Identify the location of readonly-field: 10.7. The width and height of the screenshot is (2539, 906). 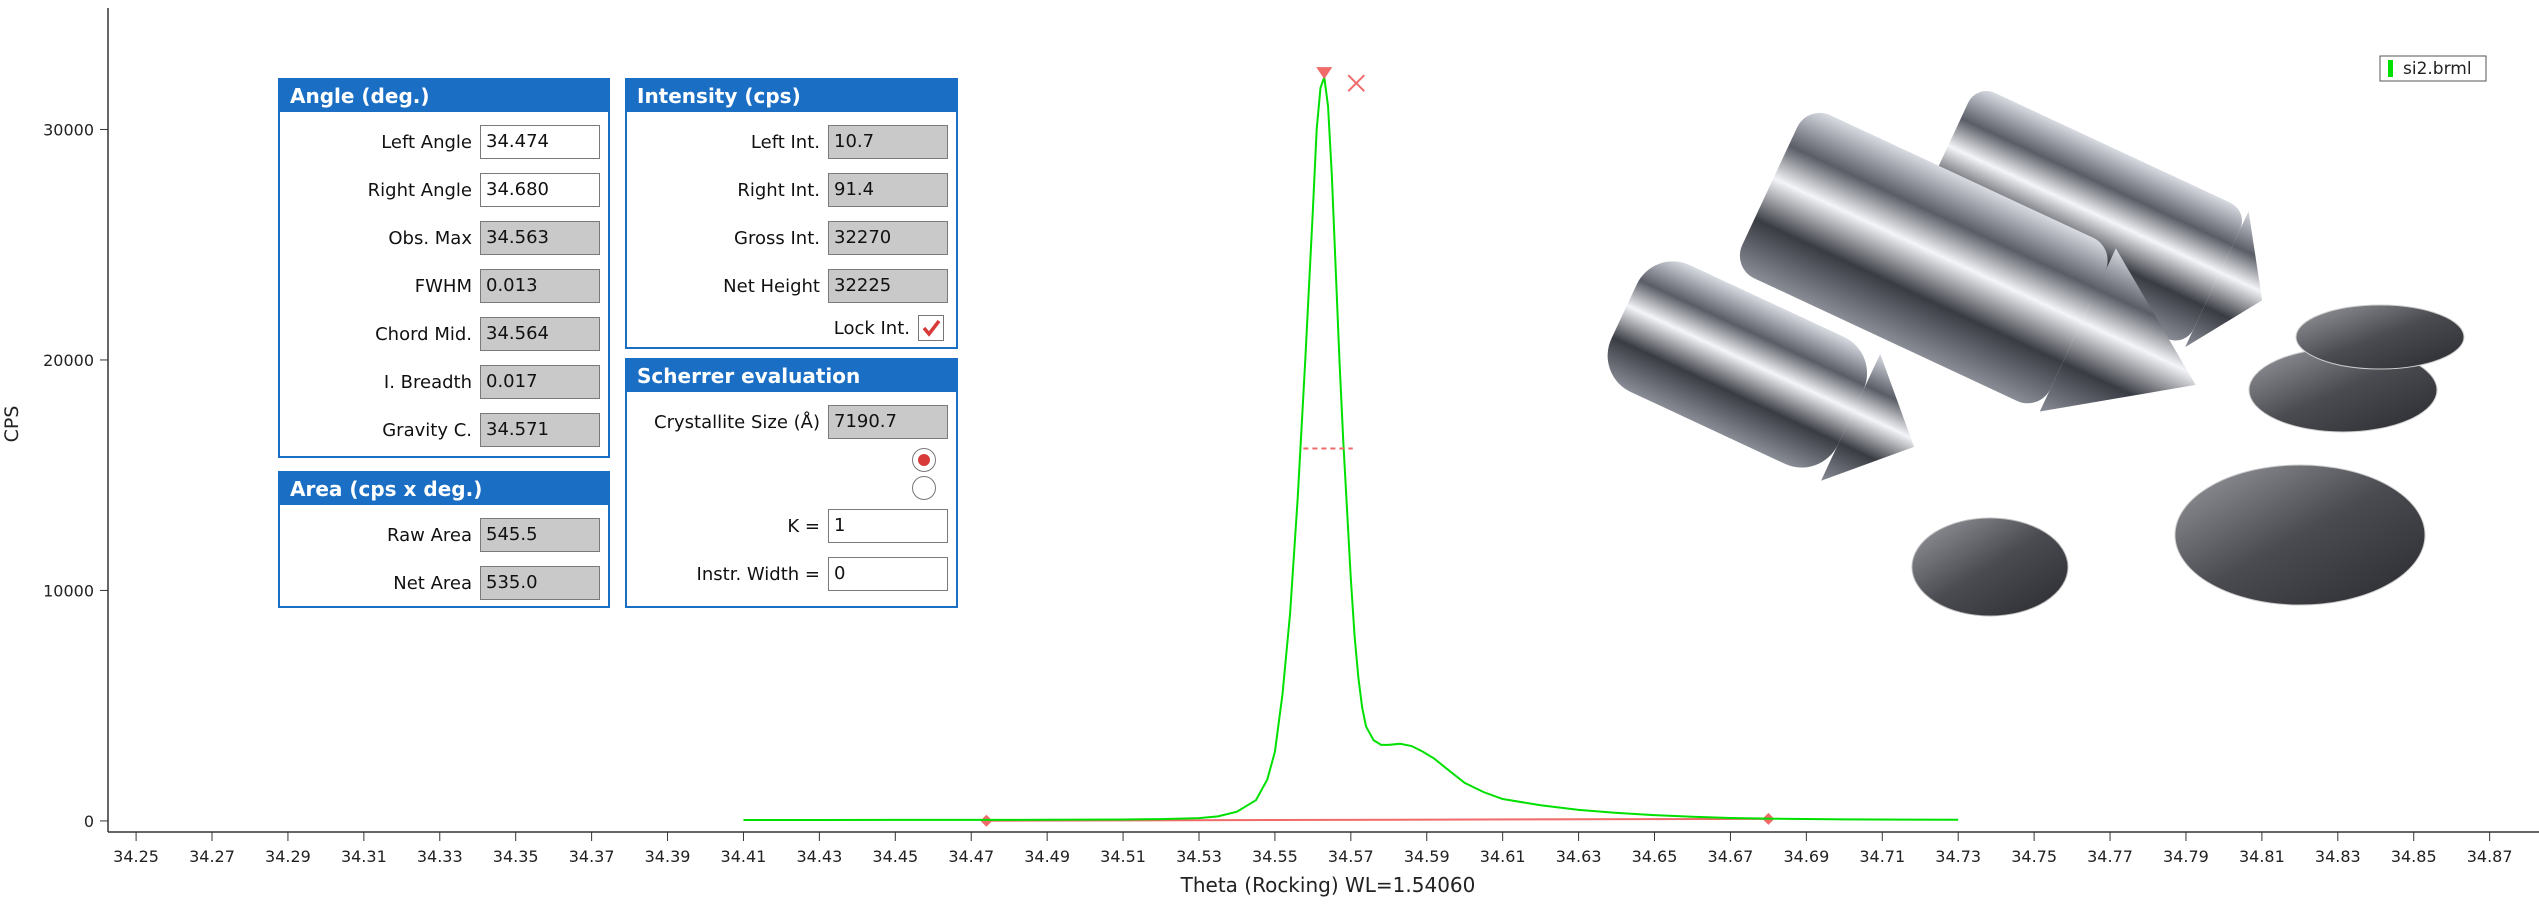
(888, 142).